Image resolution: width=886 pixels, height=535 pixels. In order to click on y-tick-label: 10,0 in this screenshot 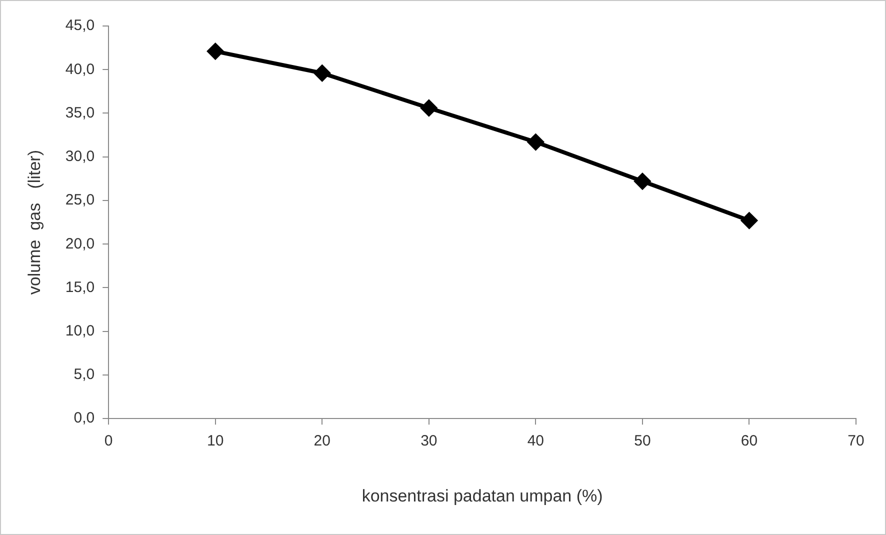, I will do `click(80, 331)`.